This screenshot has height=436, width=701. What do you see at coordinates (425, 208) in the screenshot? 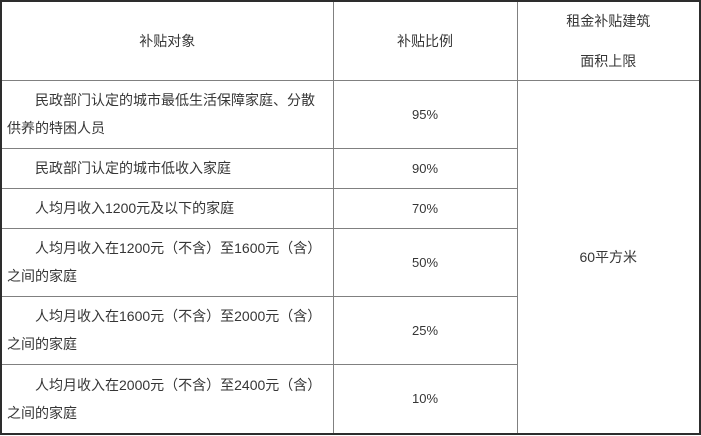
I see `ratio-cell: 70%` at bounding box center [425, 208].